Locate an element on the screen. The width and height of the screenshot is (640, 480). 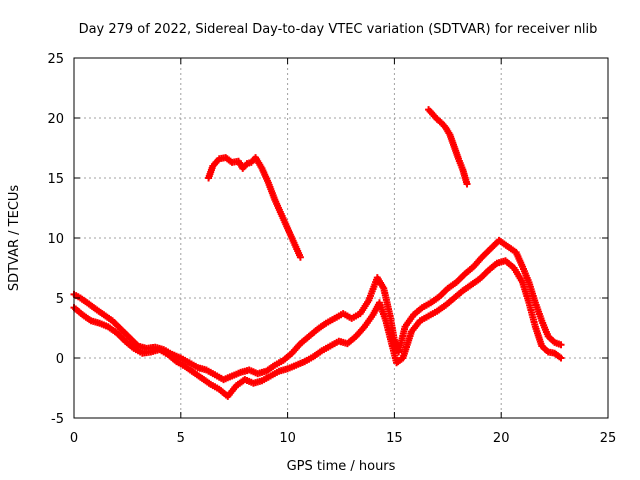
series-arc-a is located at coordinates (254, 207).